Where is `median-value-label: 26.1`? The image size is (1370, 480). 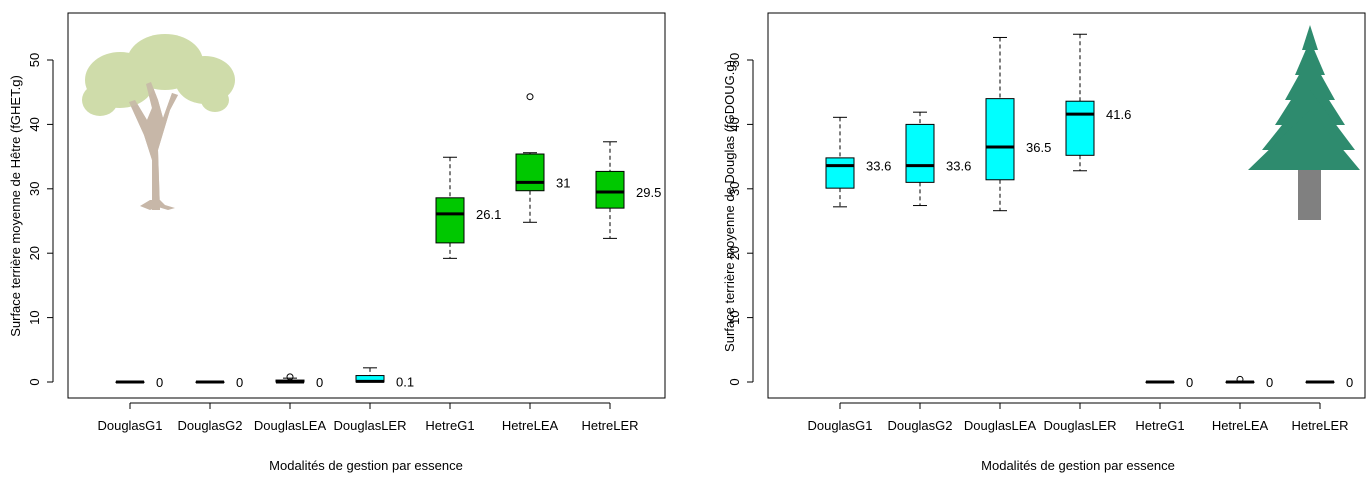
median-value-label: 26.1 is located at coordinates (488, 214).